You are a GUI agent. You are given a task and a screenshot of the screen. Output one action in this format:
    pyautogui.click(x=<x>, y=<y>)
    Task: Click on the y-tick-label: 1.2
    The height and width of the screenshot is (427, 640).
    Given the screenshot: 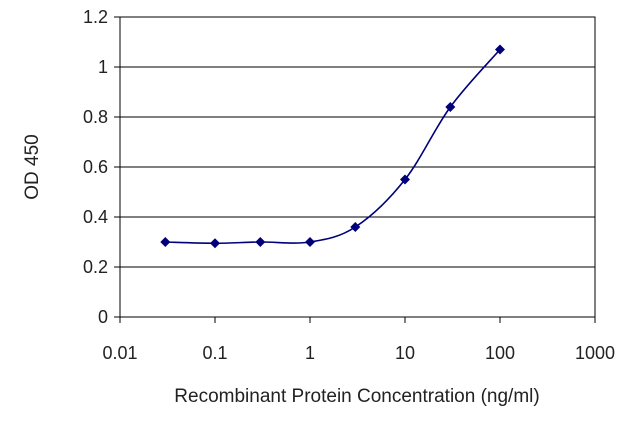 What is the action you would take?
    pyautogui.click(x=95, y=17)
    